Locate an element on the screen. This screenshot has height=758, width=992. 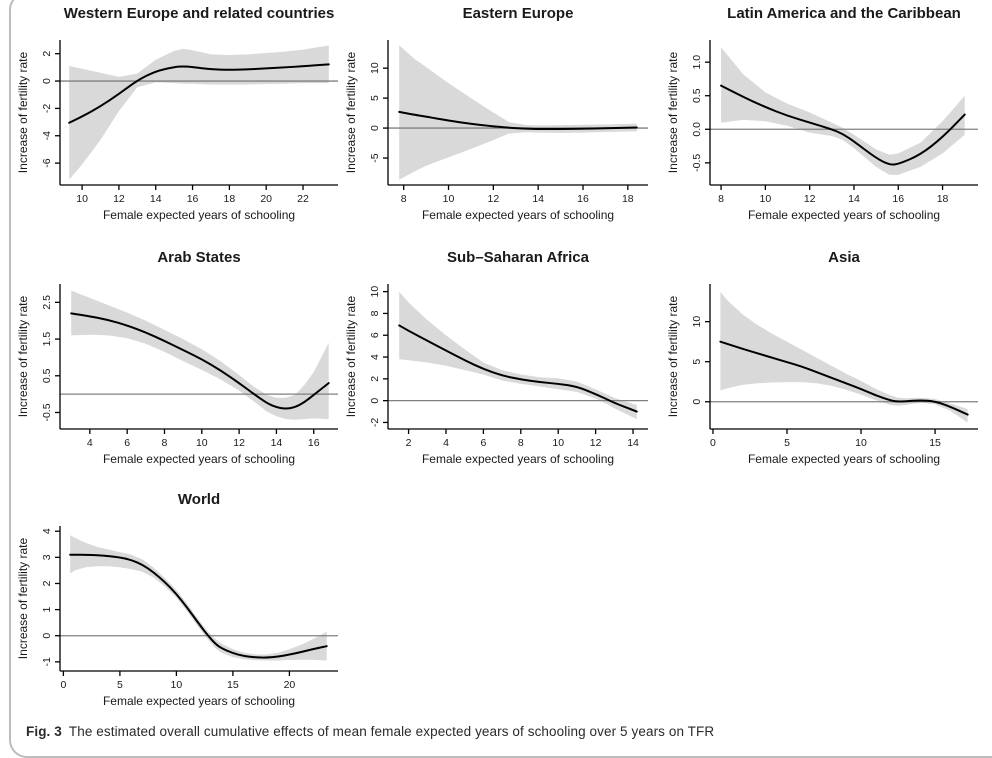
svg-text: 1 is located at coordinates (47, 610).